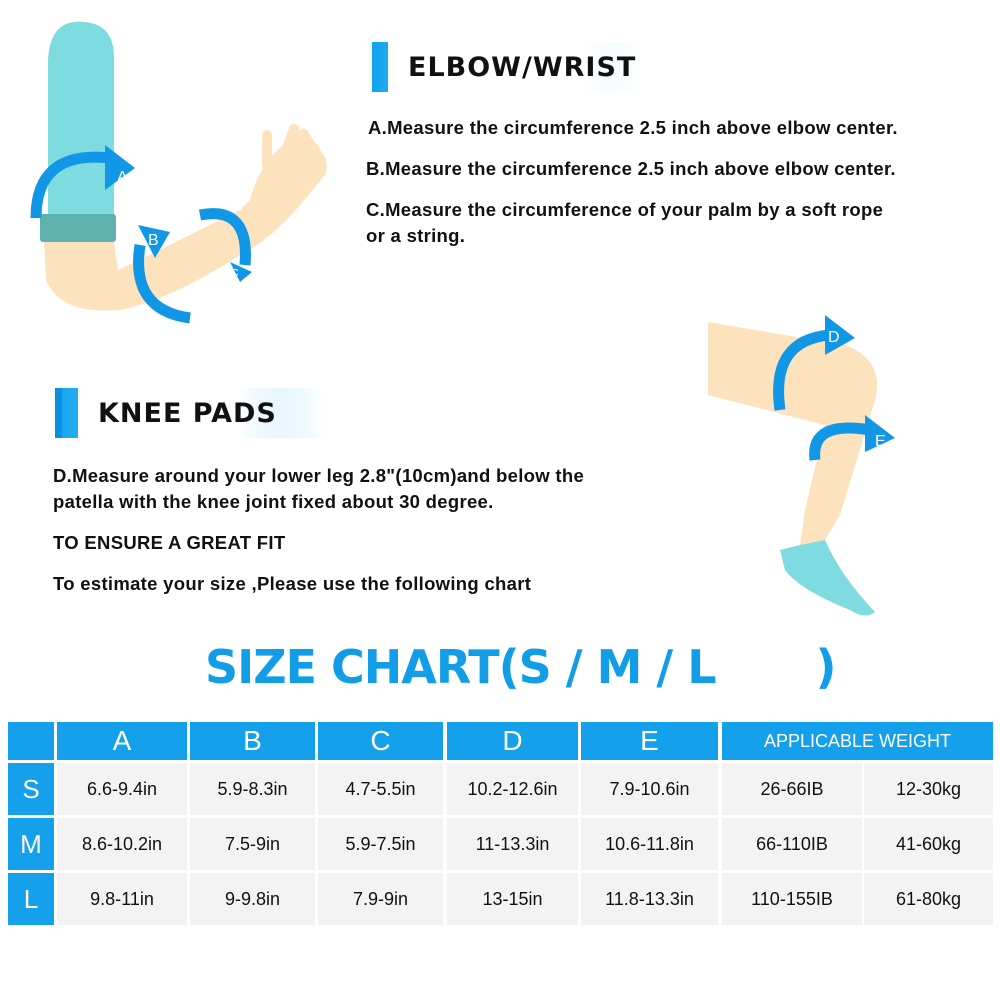 The image size is (1000, 1000). What do you see at coordinates (380, 844) in the screenshot?
I see `table-cell: 5.9-7.5in` at bounding box center [380, 844].